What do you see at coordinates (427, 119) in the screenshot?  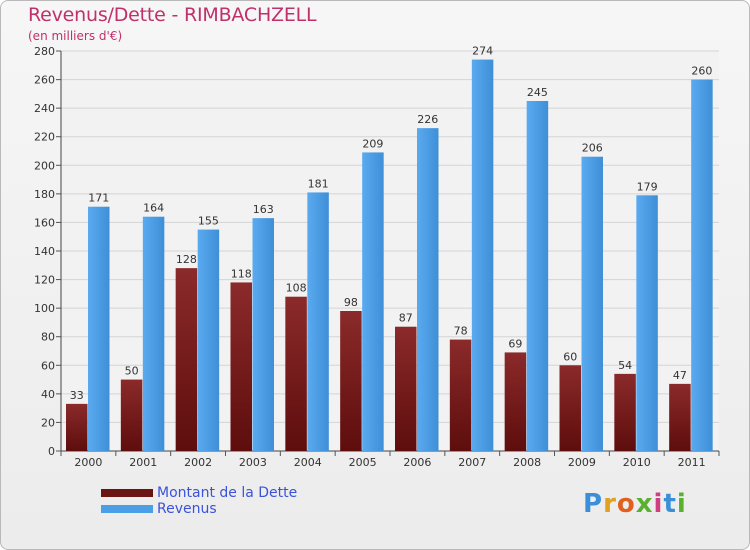 I see `data-label-revenus: 226` at bounding box center [427, 119].